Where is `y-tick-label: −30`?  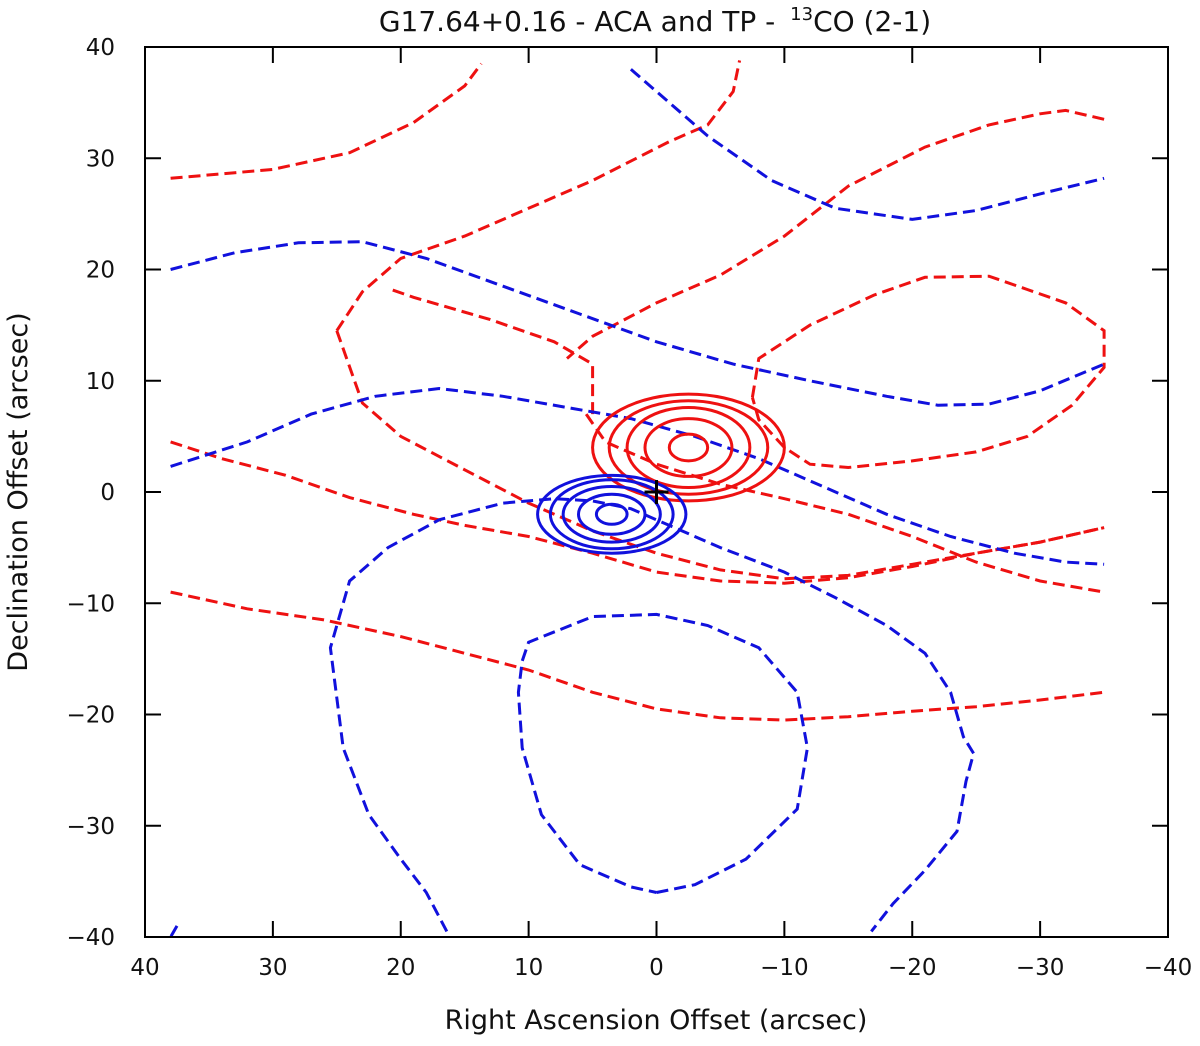 y-tick-label: −30 is located at coordinates (90, 827).